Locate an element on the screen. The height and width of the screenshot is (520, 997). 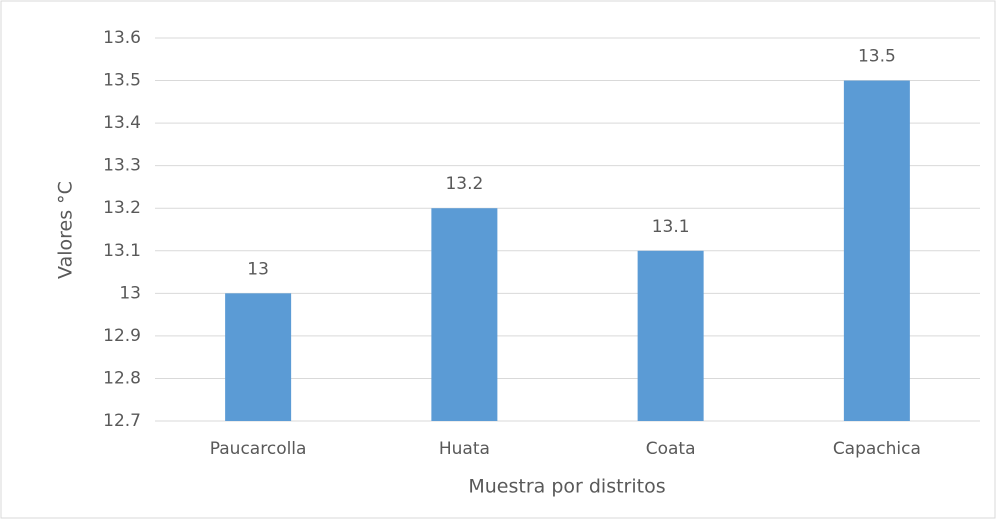
y-tick-label: 13.1 is located at coordinates (122, 251).